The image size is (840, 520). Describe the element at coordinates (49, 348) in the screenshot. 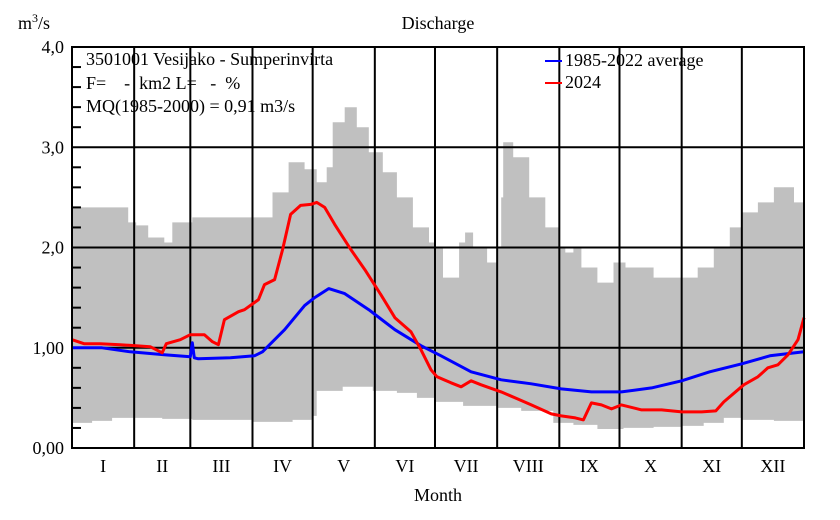

I see `y-tick-label: 1,00` at that location.